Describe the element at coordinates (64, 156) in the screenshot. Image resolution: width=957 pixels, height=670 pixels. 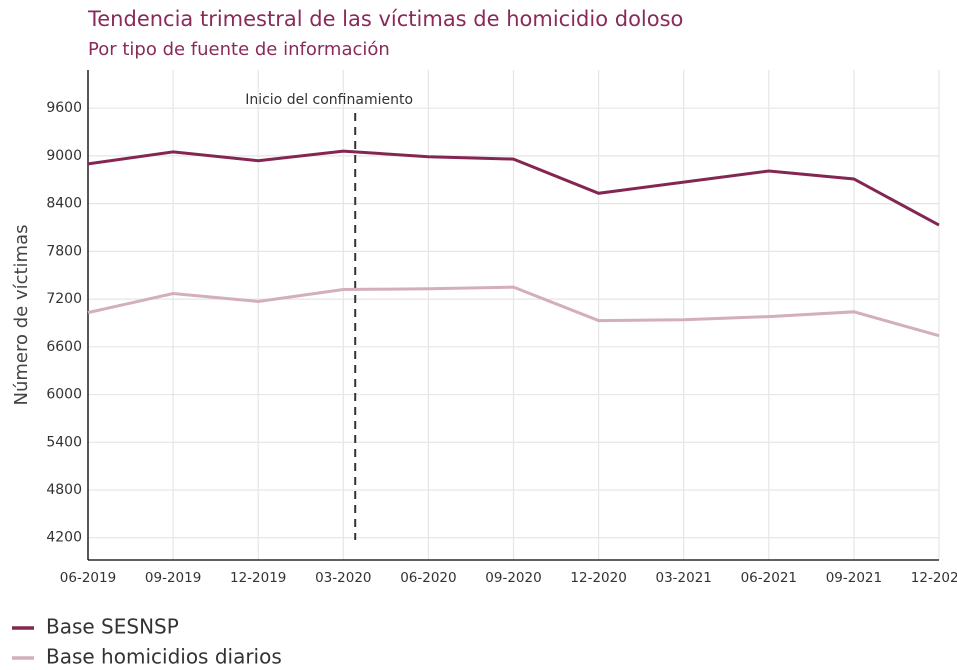
I see `y-tick-label: 9000` at that location.